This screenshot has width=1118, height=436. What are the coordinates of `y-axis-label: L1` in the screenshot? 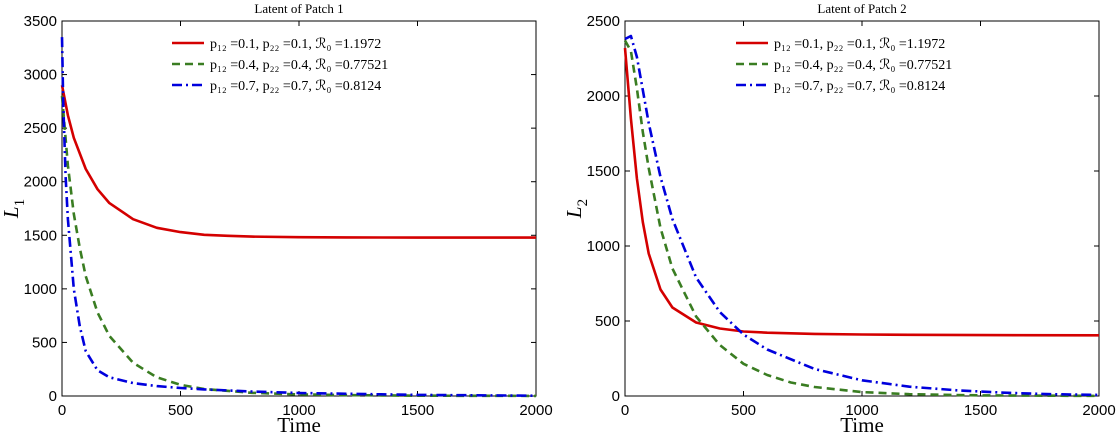 It's located at (14, 209).